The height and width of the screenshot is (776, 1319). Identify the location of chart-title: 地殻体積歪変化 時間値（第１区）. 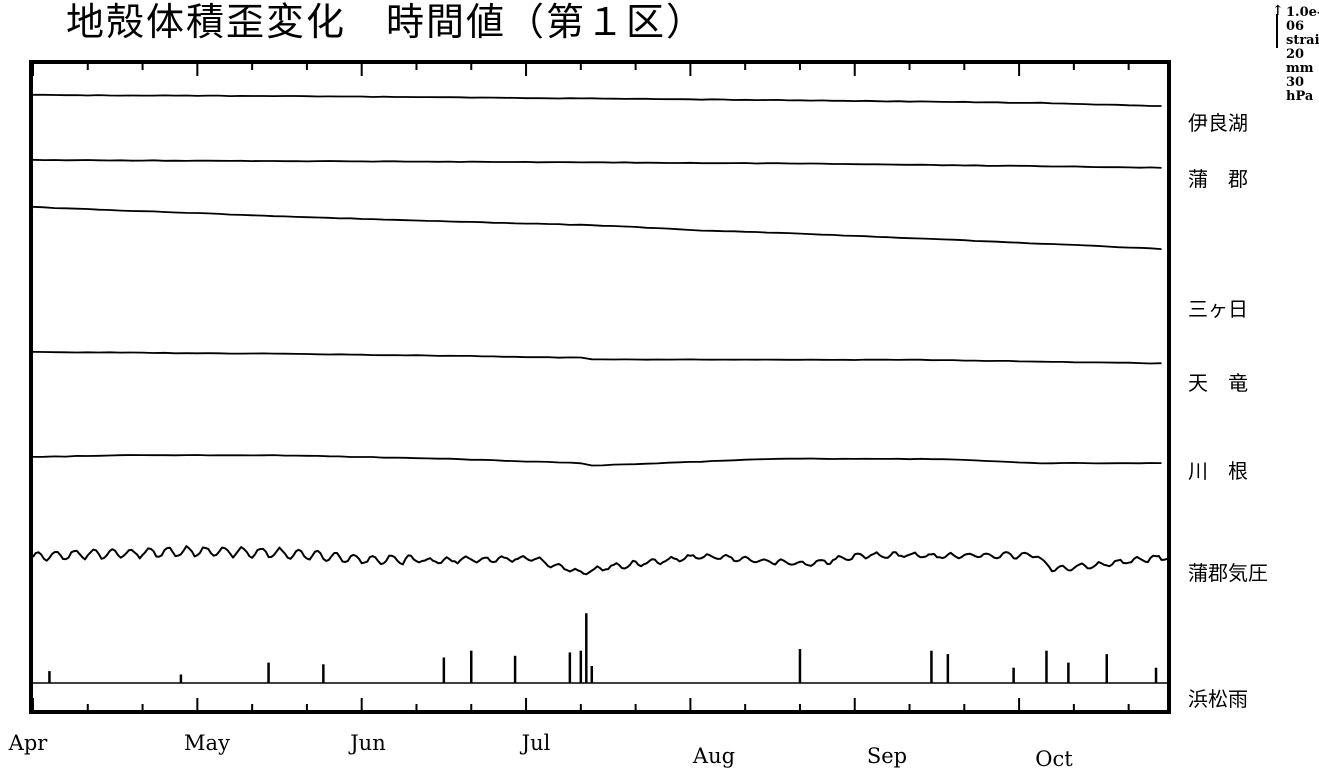
(386, 22).